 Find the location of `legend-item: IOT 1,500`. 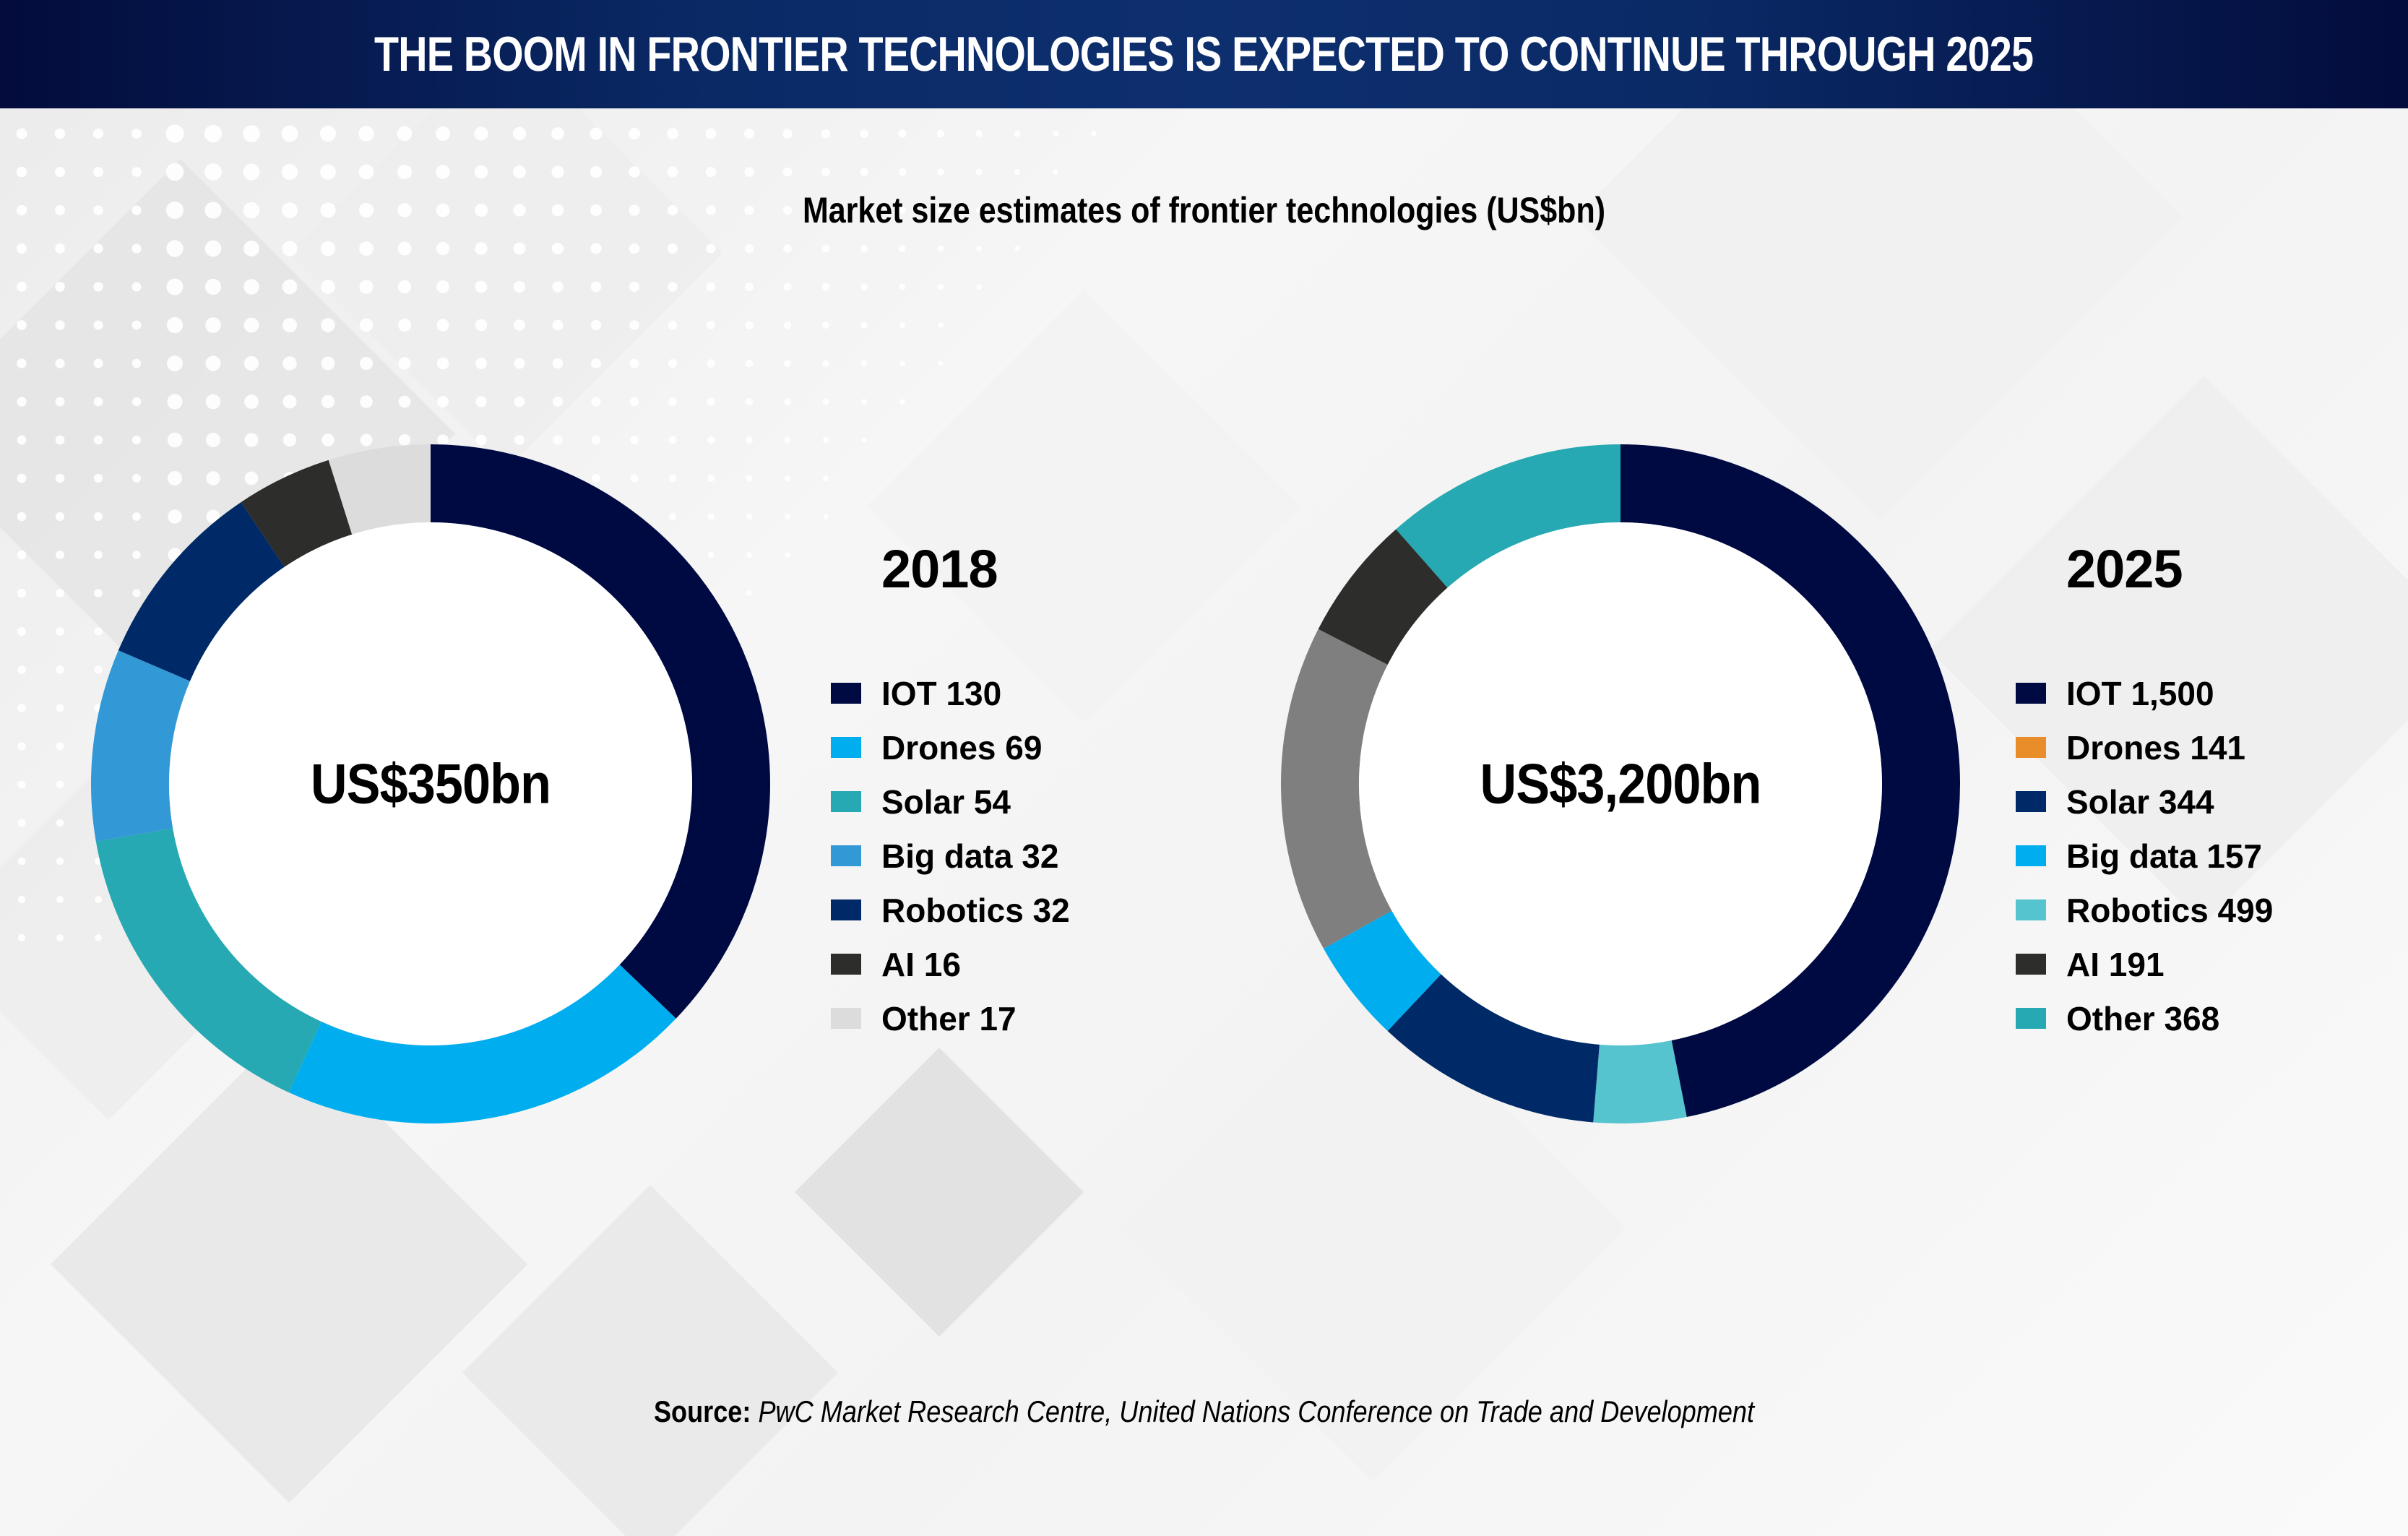

legend-item: IOT 1,500 is located at coordinates (2144, 693).